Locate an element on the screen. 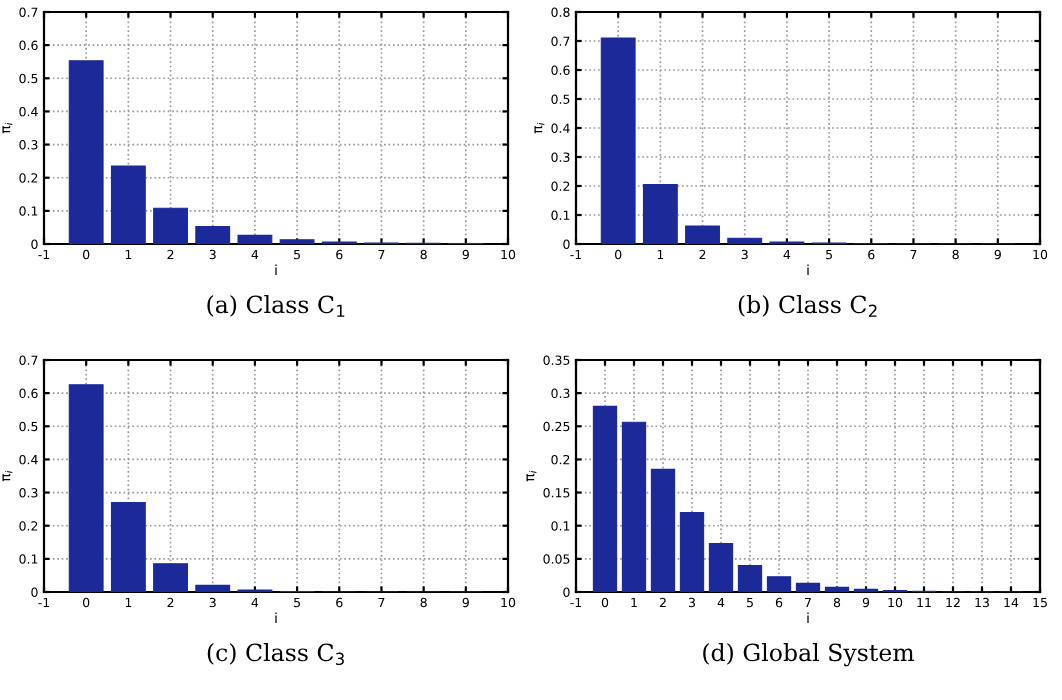 The width and height of the screenshot is (1062, 700). text: (d) Global System is located at coordinates (809, 655).